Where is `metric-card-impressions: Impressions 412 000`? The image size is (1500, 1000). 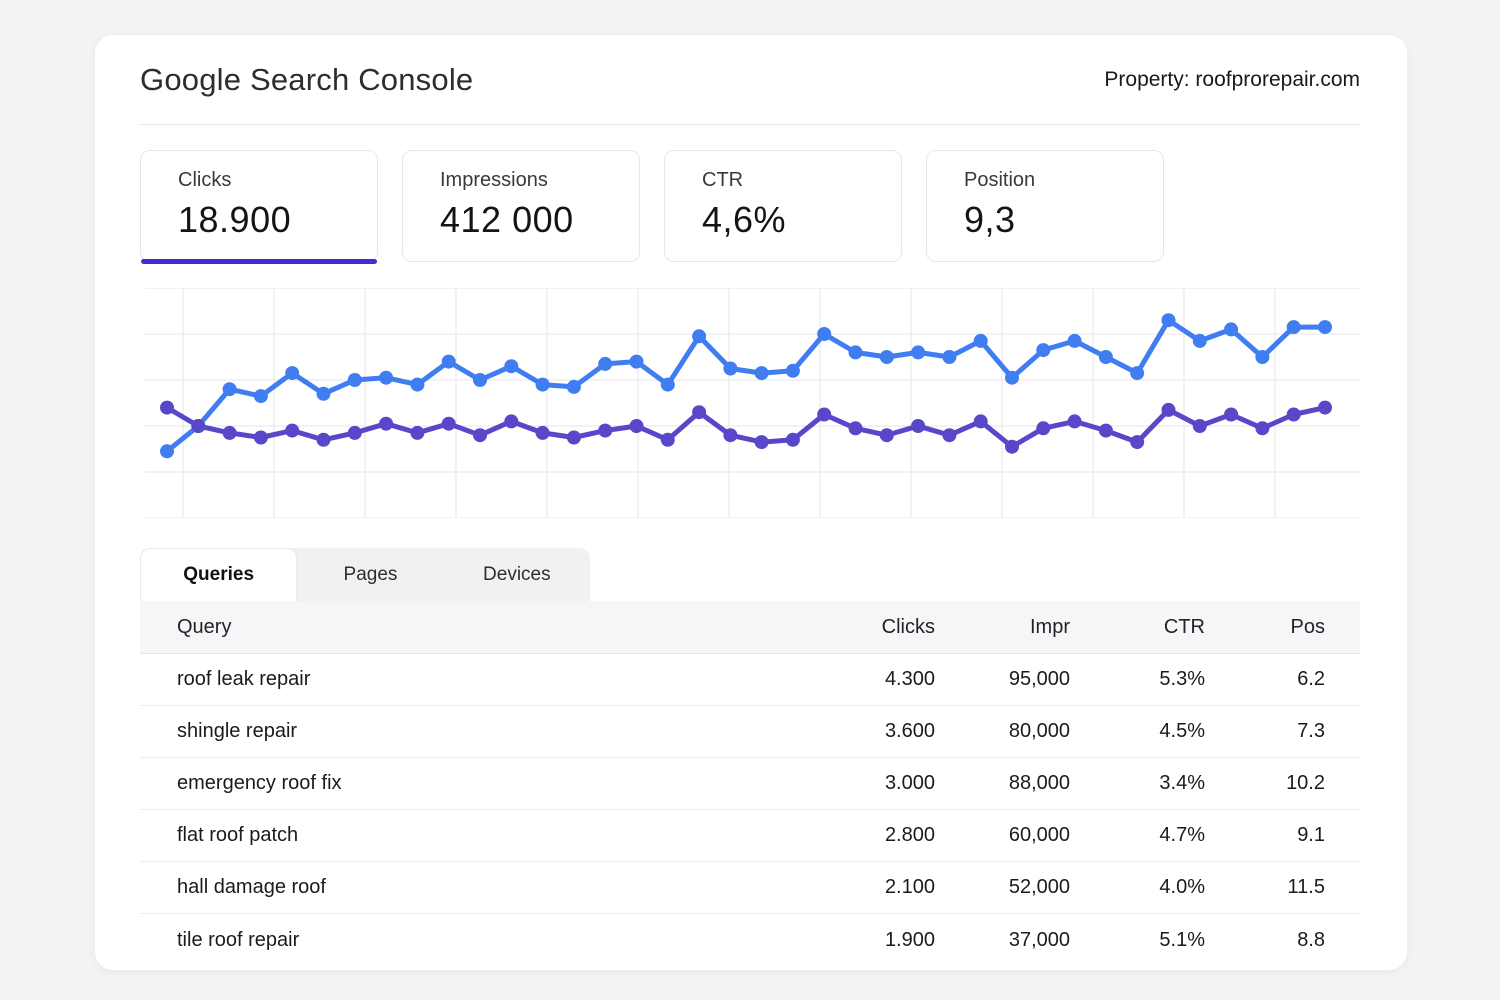
metric-card-impressions: Impressions 412 000 is located at coordinates (521, 206).